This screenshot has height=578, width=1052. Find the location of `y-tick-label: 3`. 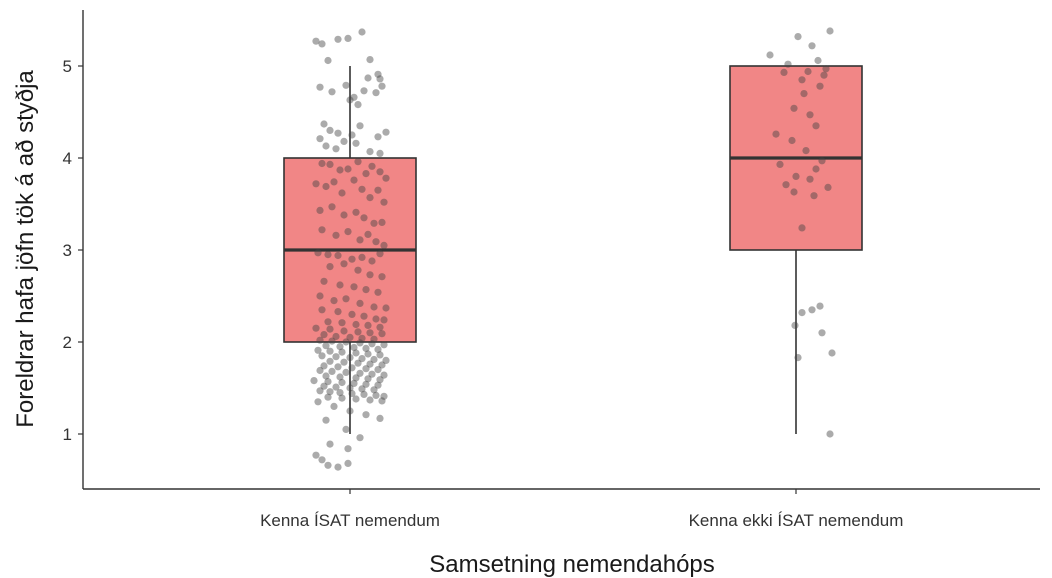

y-tick-label: 3 is located at coordinates (67, 250).